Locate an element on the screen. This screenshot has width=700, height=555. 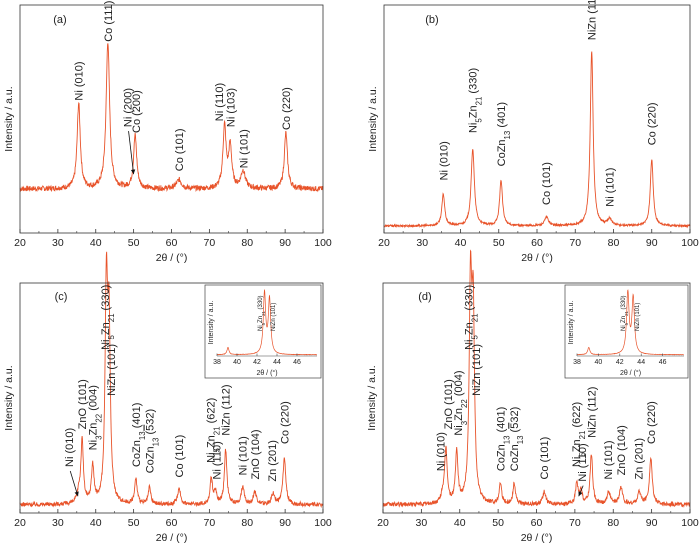
inset-x-axis-label: 2θ / (°) is located at coordinates (630, 373).